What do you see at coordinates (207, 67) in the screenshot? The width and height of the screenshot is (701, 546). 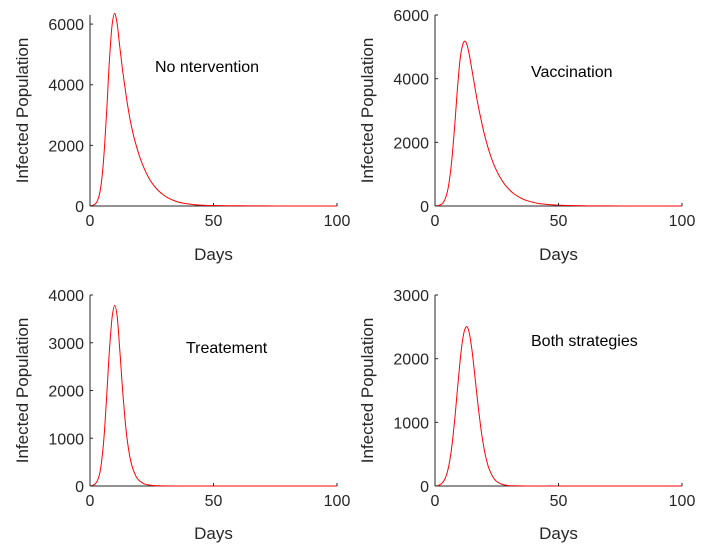 I see `annotation-text: No ntervention` at bounding box center [207, 67].